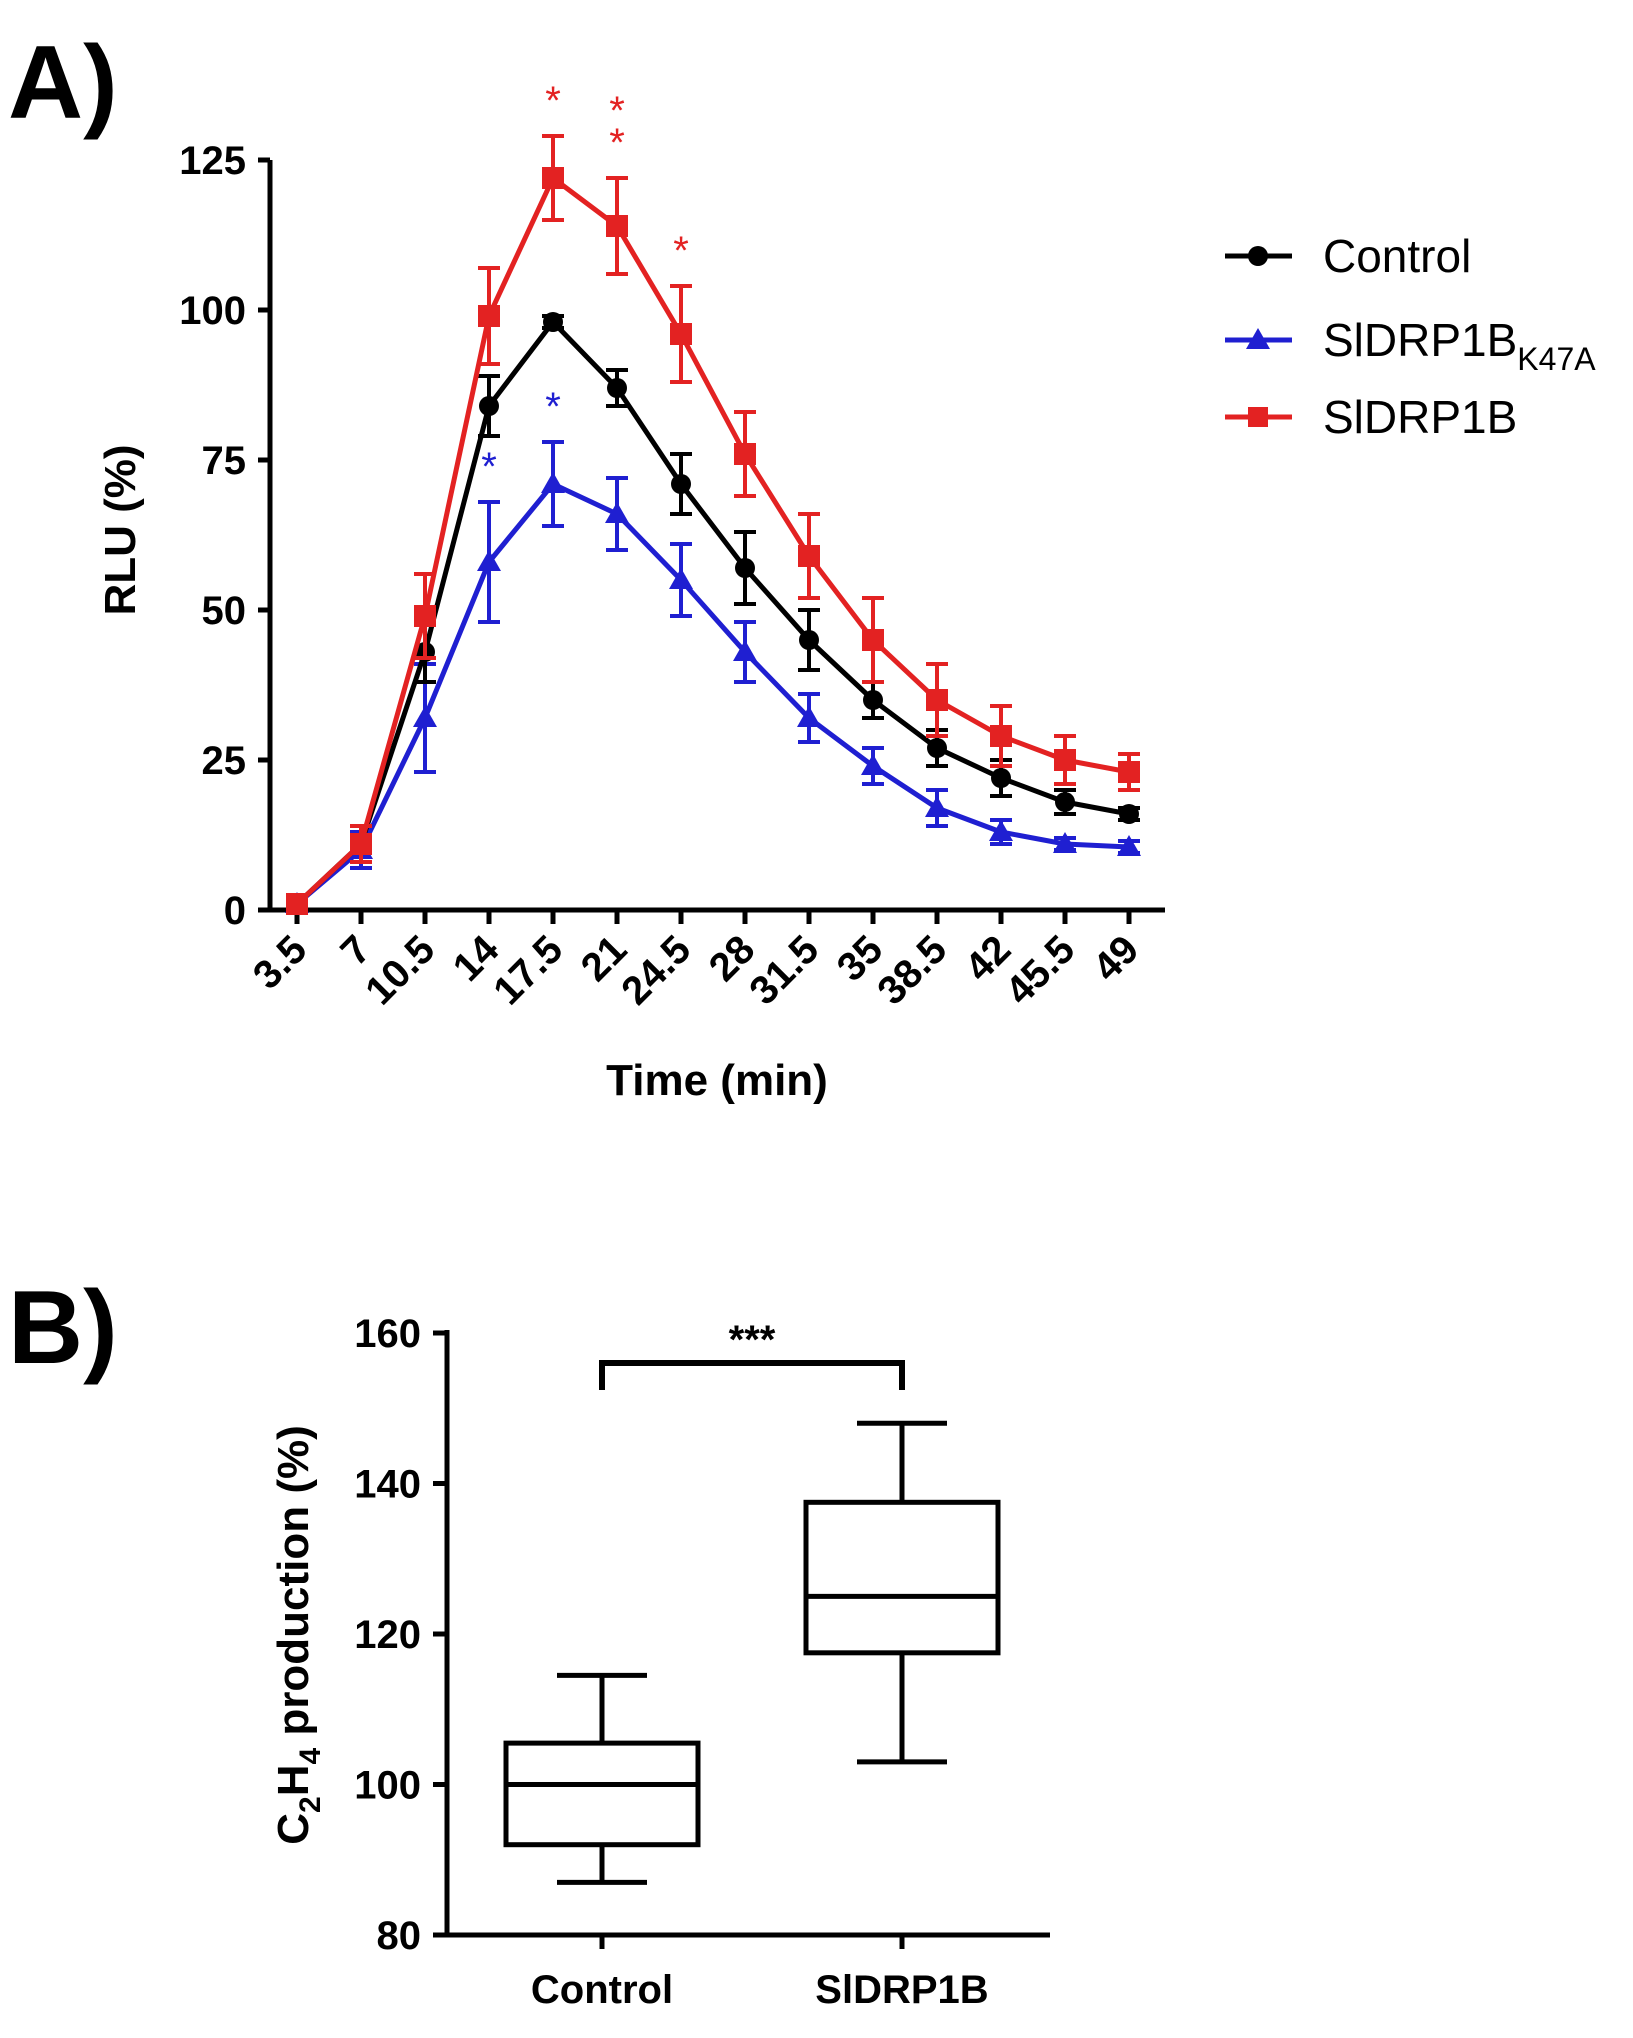 This screenshot has height=2038, width=1633. I want to click on x-tick-label: SlDRP1B, so click(901, 1990).